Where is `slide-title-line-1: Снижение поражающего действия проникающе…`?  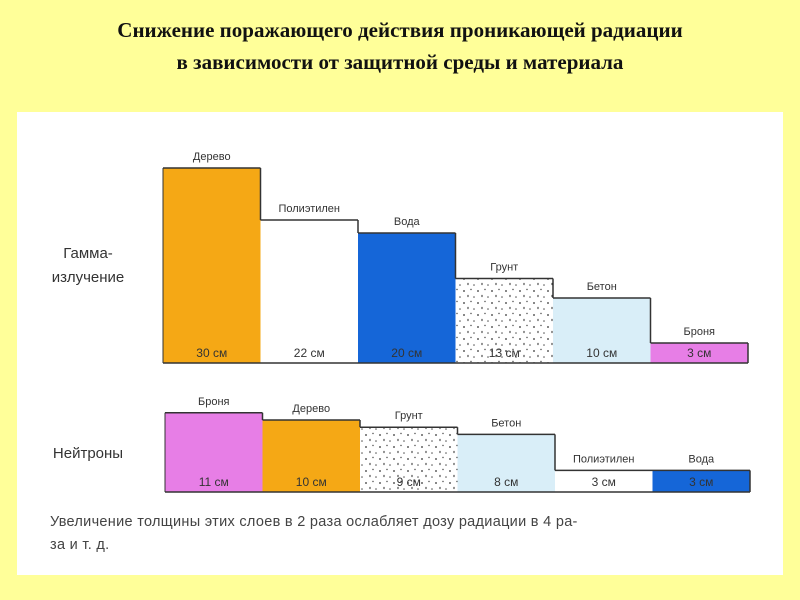 slide-title-line-1: Снижение поражающего действия проникающе… is located at coordinates (400, 30).